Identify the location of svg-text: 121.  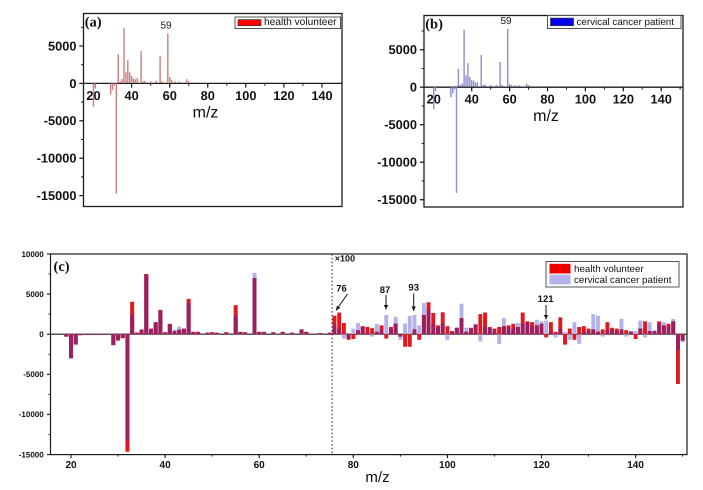
(546, 299).